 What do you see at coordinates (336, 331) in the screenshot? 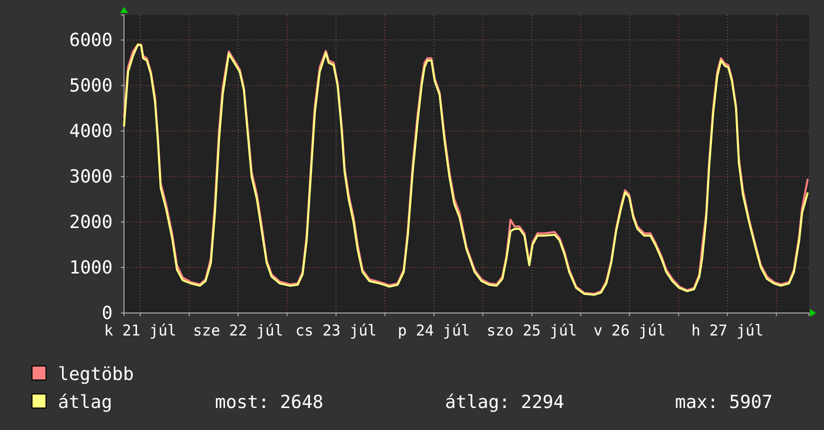
I see `x-tick-label: cs 23 júl` at bounding box center [336, 331].